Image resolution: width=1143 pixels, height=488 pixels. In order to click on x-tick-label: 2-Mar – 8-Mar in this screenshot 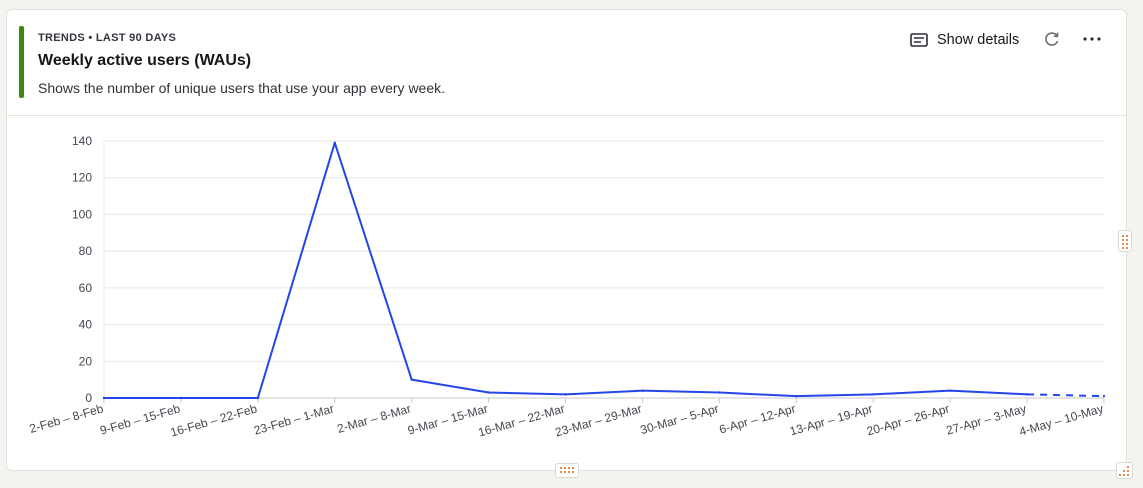, I will do `click(374, 418)`.